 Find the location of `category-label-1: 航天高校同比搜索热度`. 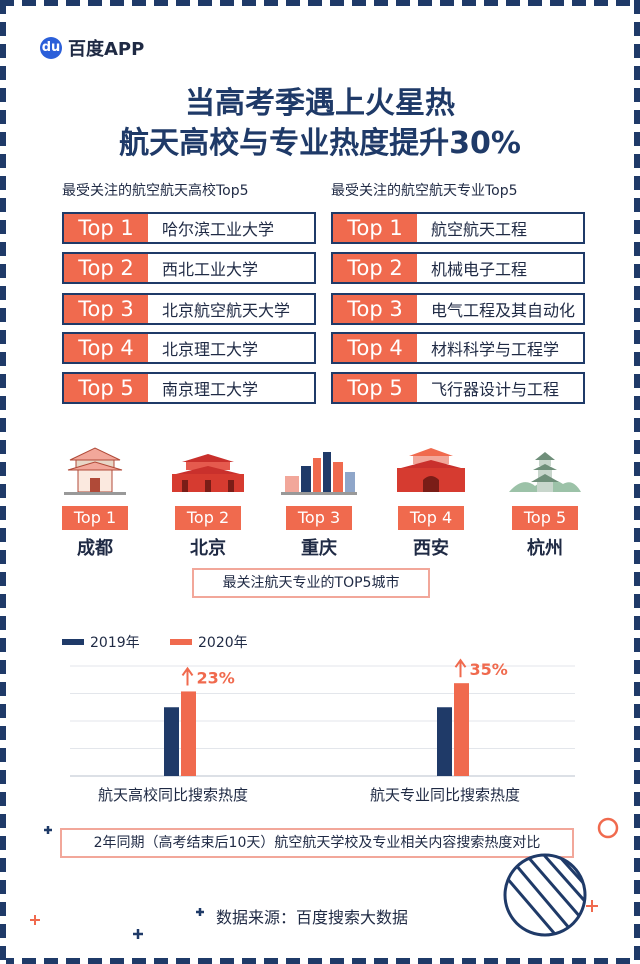

category-label-1: 航天高校同比搜索热度 is located at coordinates (173, 795).